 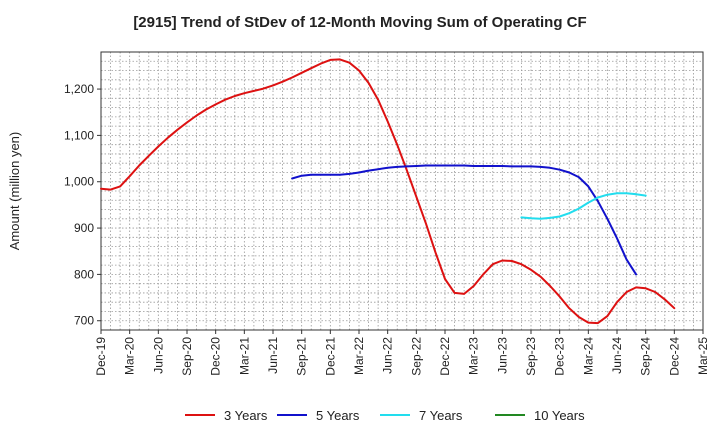 I want to click on y-axis-title: Amount (million yen), so click(x=14, y=191).